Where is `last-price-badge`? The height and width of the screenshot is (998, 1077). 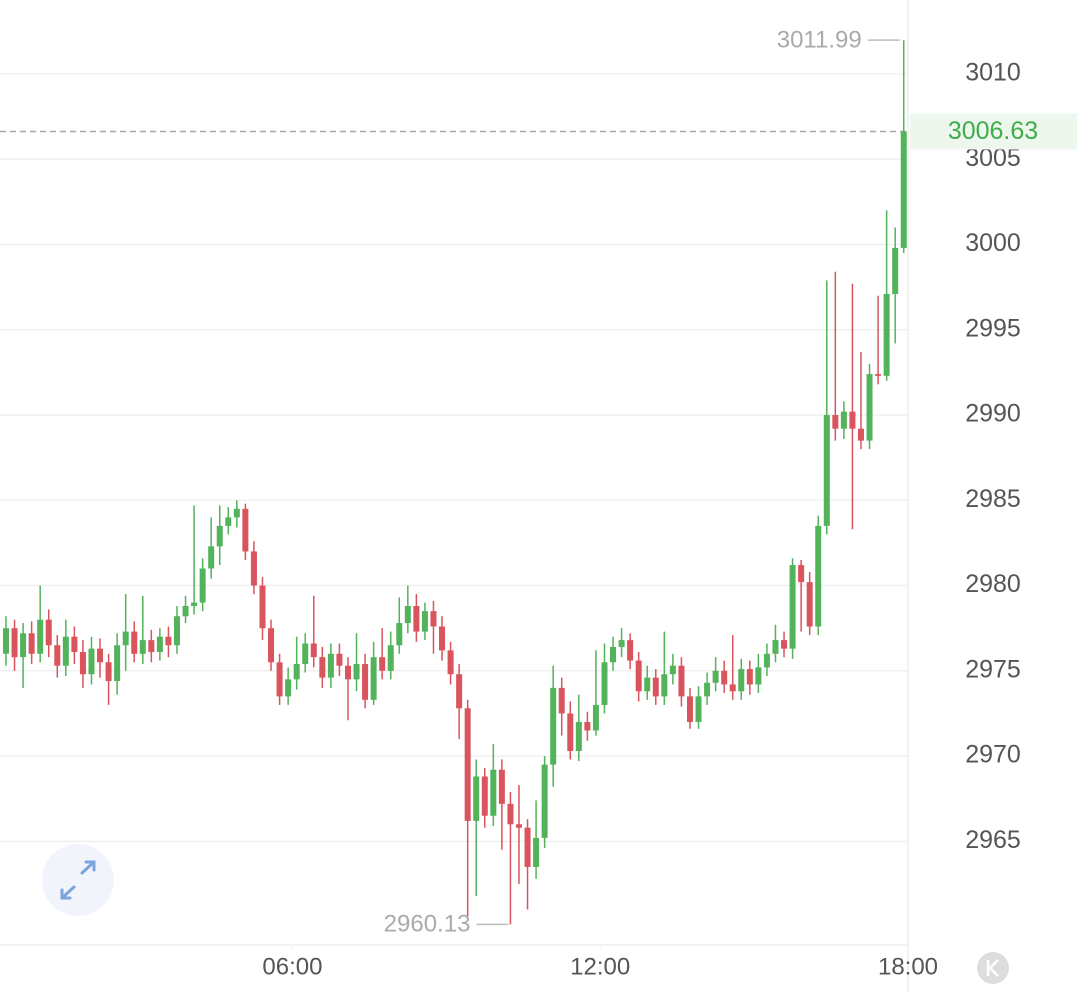
last-price-badge is located at coordinates (993, 131).